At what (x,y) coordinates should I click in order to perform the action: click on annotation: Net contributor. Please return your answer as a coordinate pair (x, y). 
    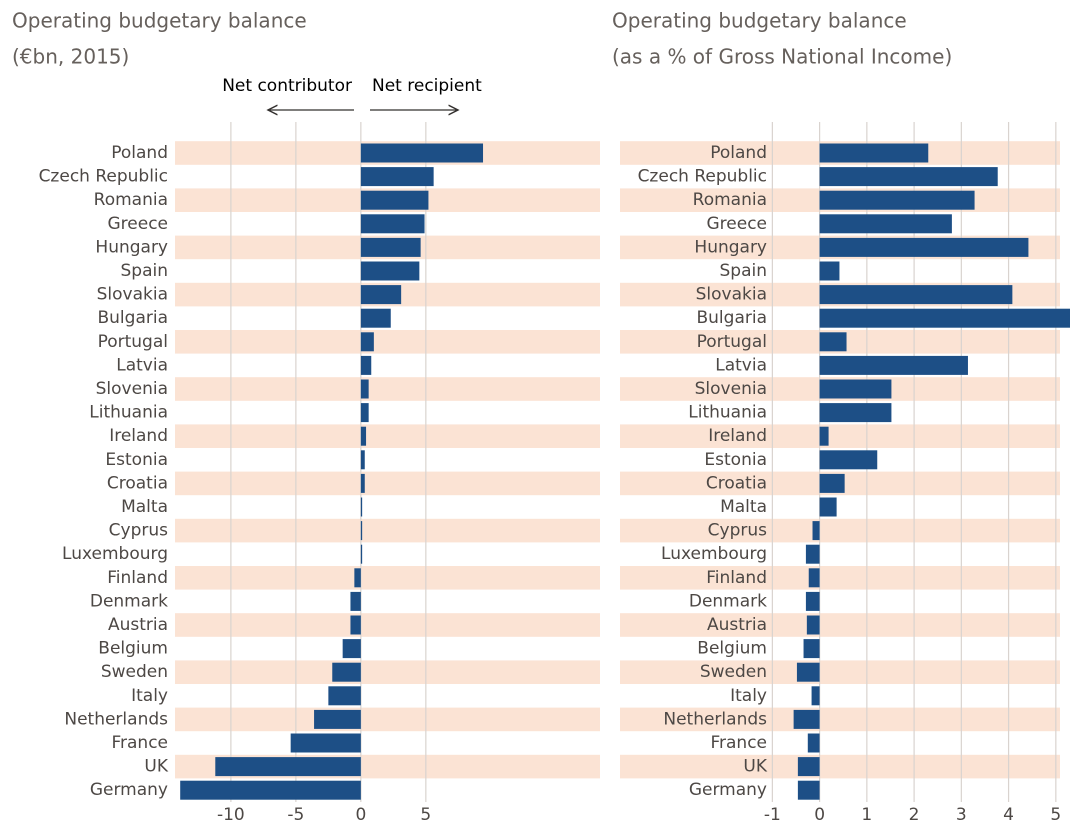
    Looking at the image, I should click on (287, 86).